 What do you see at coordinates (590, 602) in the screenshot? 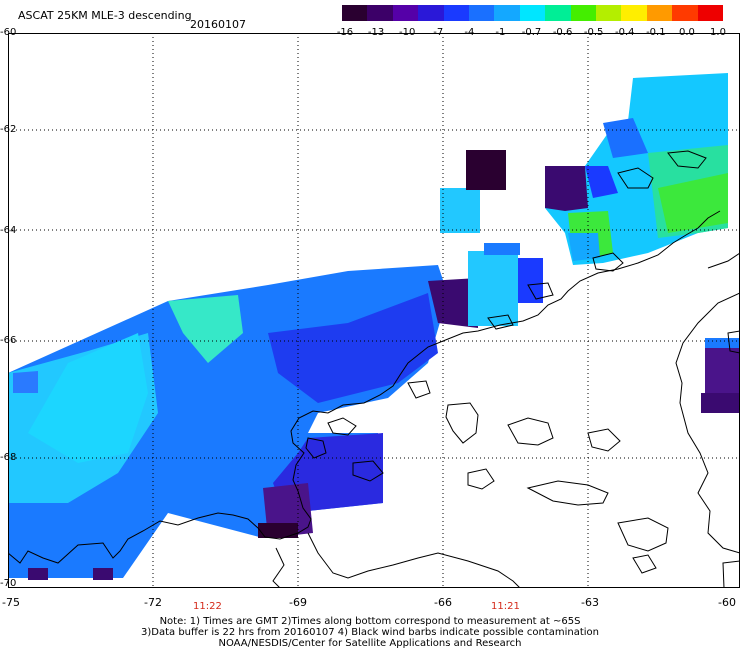
I see `lon-label: -63` at bounding box center [590, 602].